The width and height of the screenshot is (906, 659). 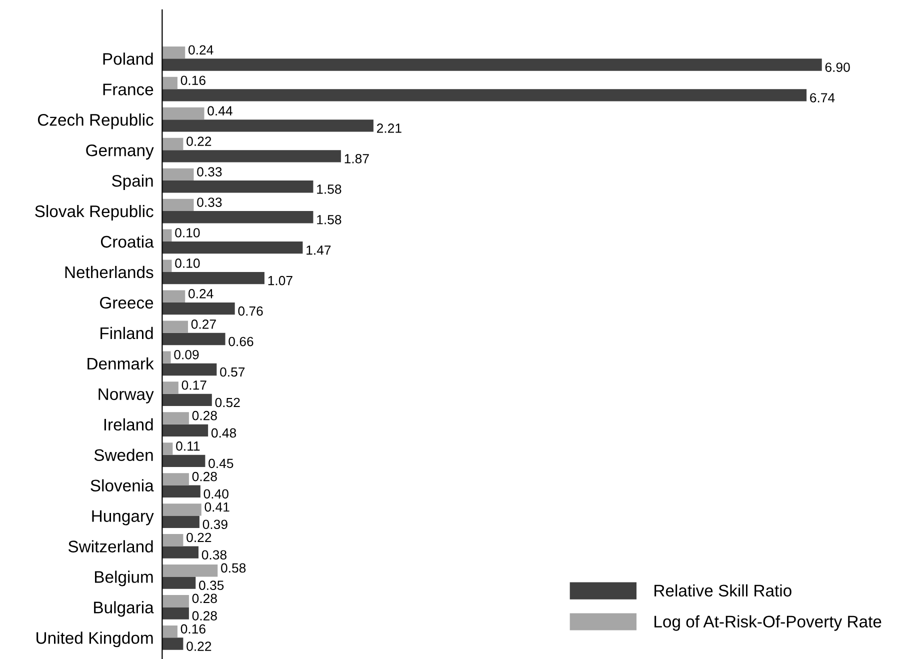 What do you see at coordinates (94, 640) in the screenshot?
I see `y-tick-label: United Kingdom` at bounding box center [94, 640].